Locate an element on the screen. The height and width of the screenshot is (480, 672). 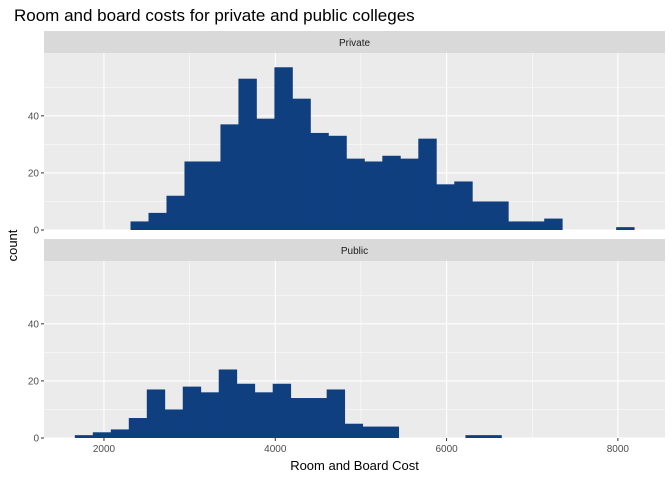
x-tick-label: 2000 is located at coordinates (104, 449).